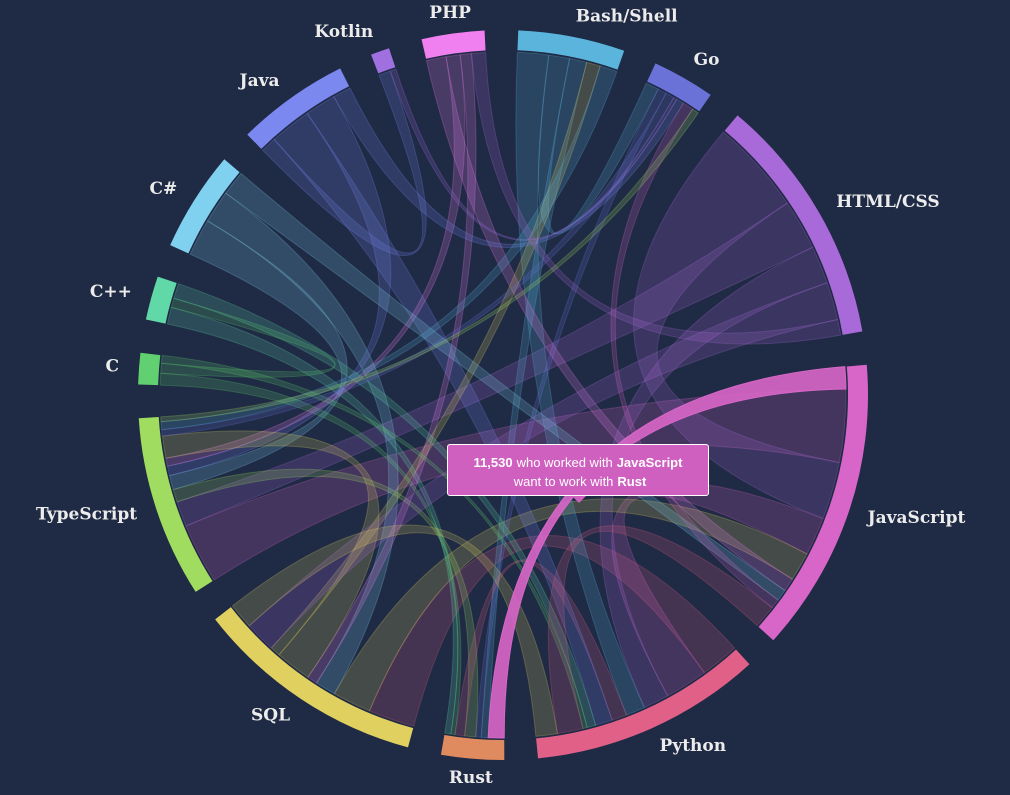 This screenshot has height=795, width=1010. I want to click on group-label: TypeScript, so click(86, 514).